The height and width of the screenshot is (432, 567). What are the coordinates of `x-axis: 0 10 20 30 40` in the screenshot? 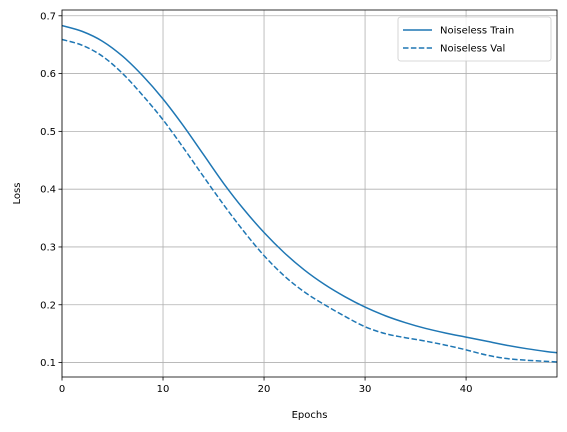 It's located at (266, 386).